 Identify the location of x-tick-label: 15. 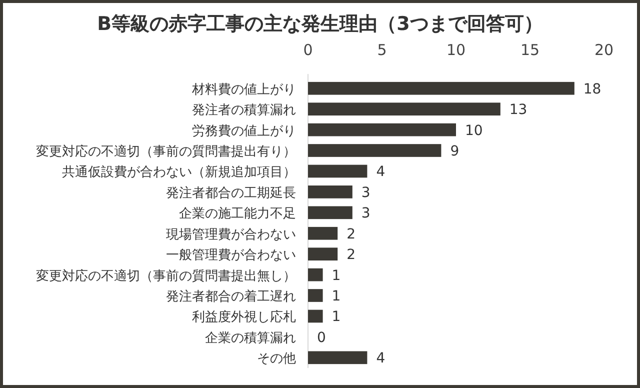
(530, 50).